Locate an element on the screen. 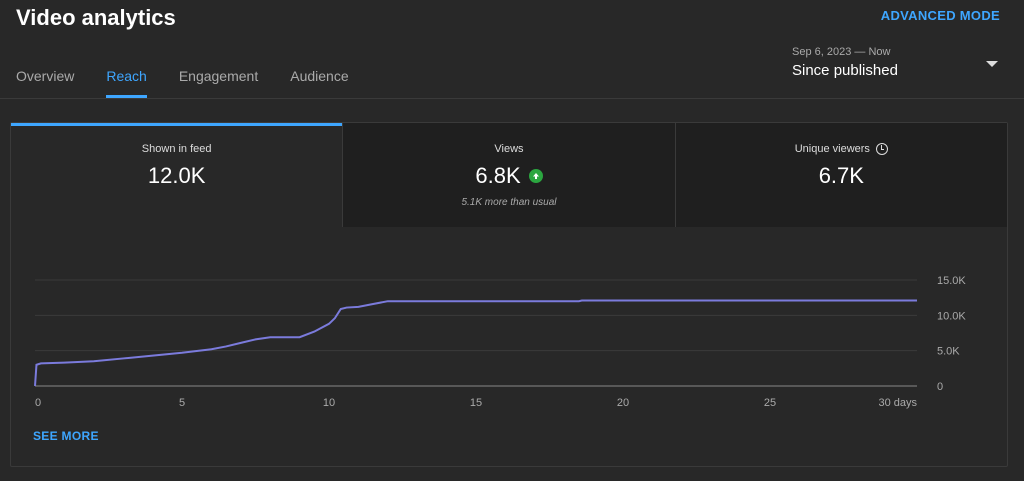 This screenshot has height=481, width=1024. x-tick-label: 25 is located at coordinates (770, 403).